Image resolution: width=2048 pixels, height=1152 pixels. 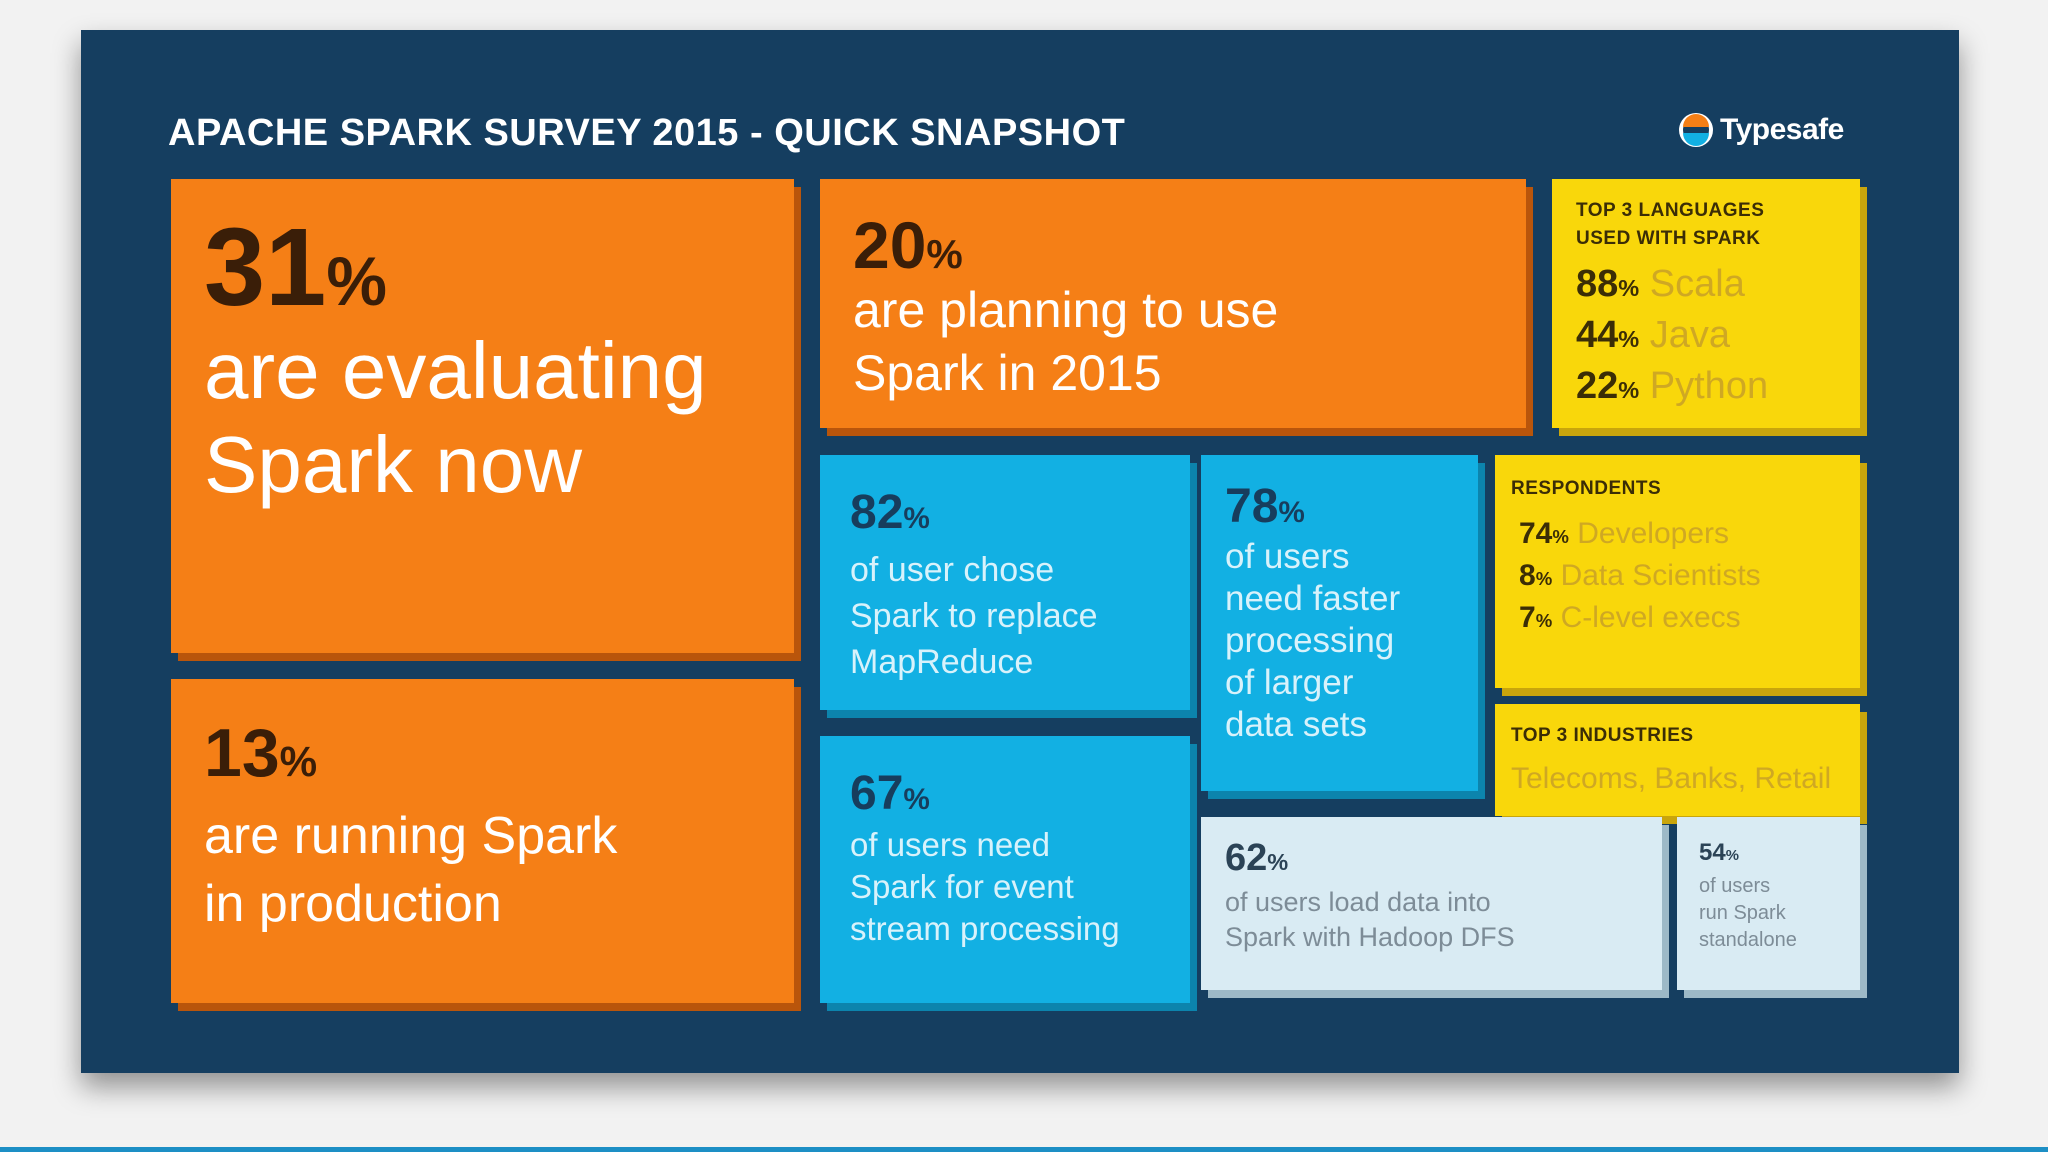 What do you see at coordinates (1668, 238) in the screenshot?
I see `languages-heading-2: USED WITH SPARK` at bounding box center [1668, 238].